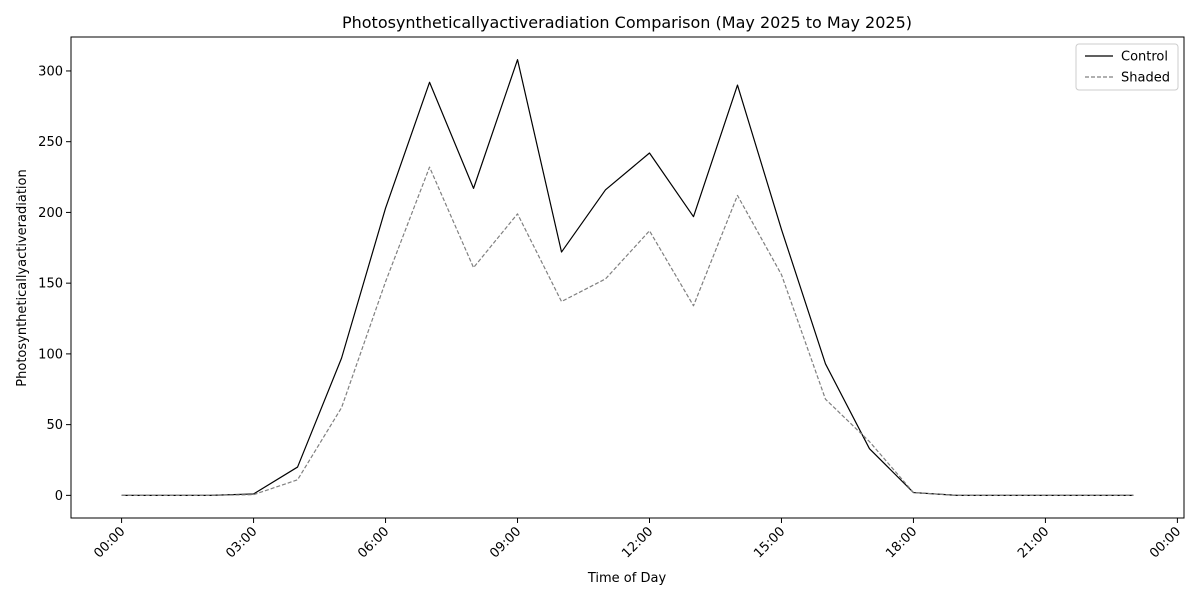 This screenshot has width=1200, height=600. I want to click on y-tick-label: 250, so click(50, 142).